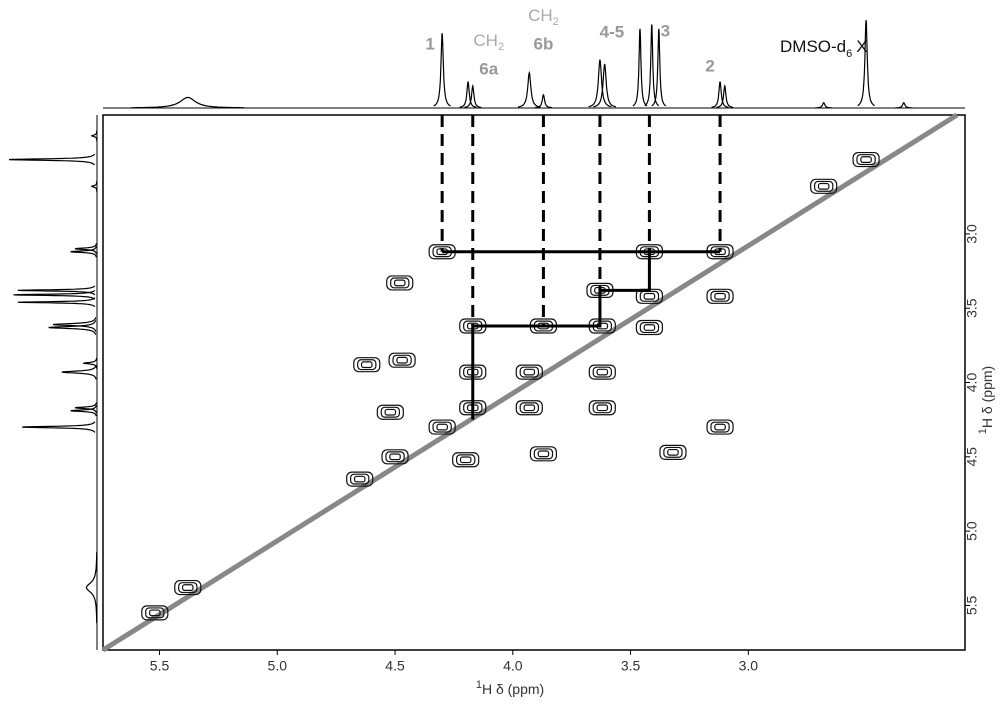  I want to click on group-sub: 2, so click(501, 47).